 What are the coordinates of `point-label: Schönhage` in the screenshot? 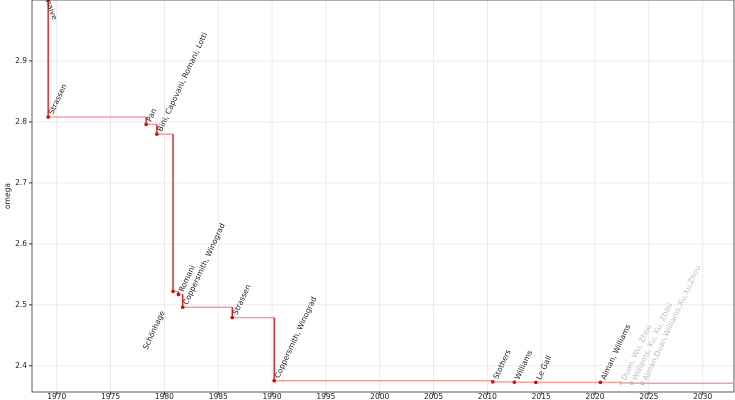 It's located at (154, 330).